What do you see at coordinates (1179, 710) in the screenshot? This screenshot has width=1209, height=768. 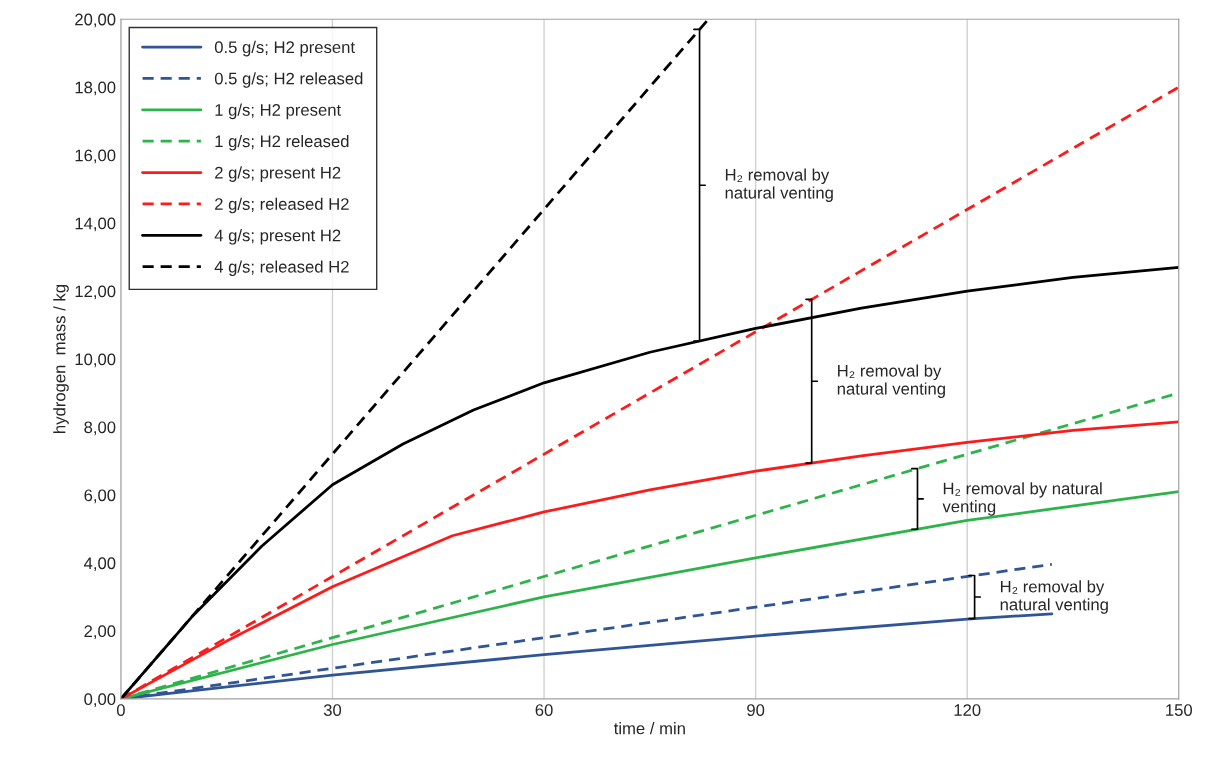 I see `x-tick-label: 150` at bounding box center [1179, 710].